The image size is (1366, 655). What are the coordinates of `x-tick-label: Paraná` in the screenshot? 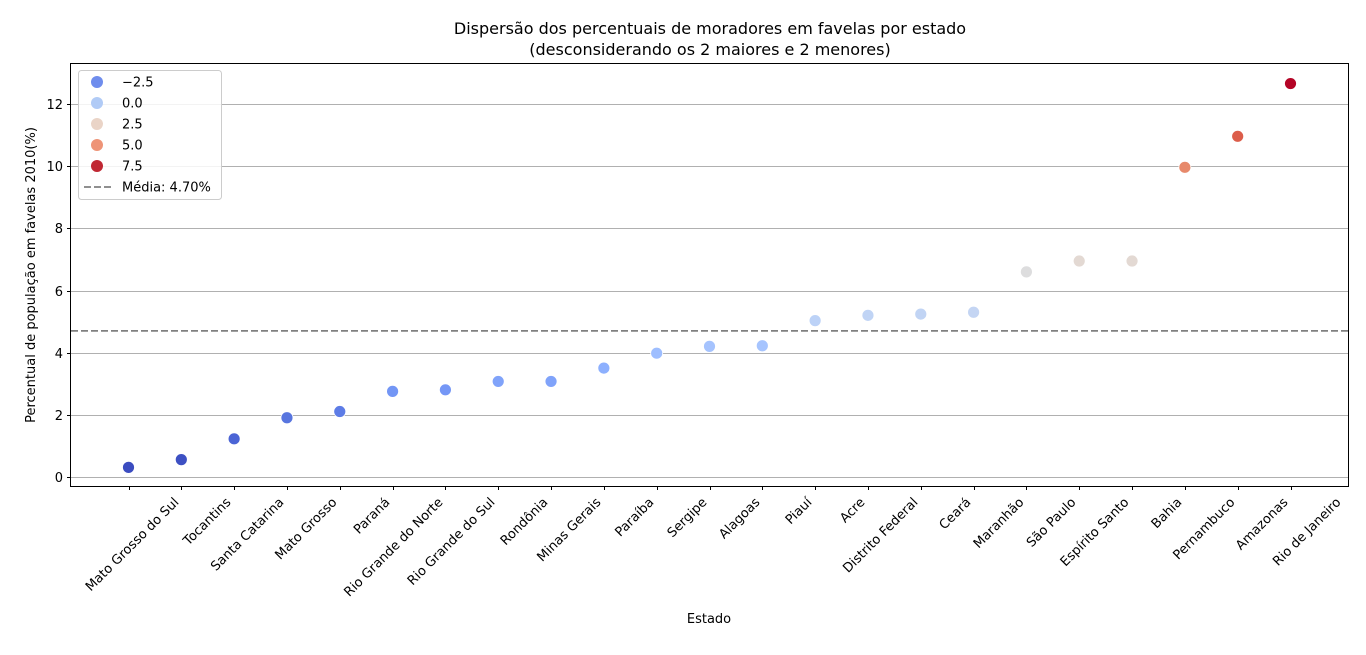 It's located at (372, 516).